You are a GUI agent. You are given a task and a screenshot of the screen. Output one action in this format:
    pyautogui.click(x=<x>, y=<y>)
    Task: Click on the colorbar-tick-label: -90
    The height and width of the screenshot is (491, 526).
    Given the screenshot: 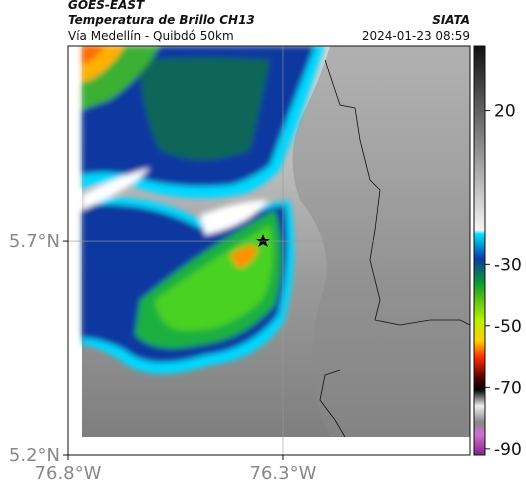 What is the action you would take?
    pyautogui.click(x=508, y=450)
    